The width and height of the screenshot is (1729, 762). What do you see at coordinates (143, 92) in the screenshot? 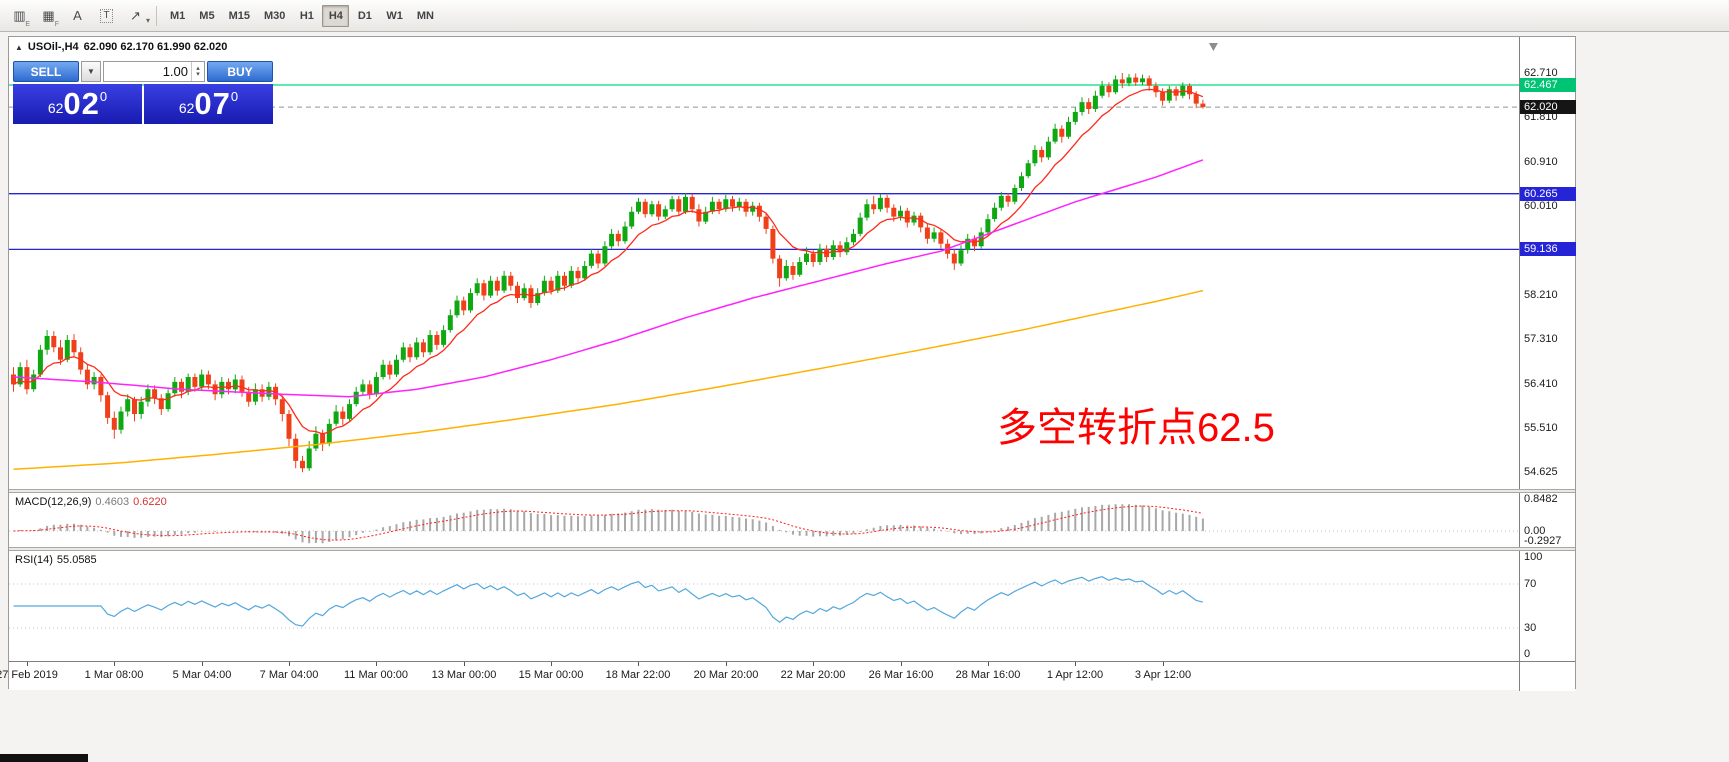
I see `one-click-trading-panel: SELL ▼ 1.00 ▴ ▾ BUY 62 02 0 62 07 0` at bounding box center [143, 92].